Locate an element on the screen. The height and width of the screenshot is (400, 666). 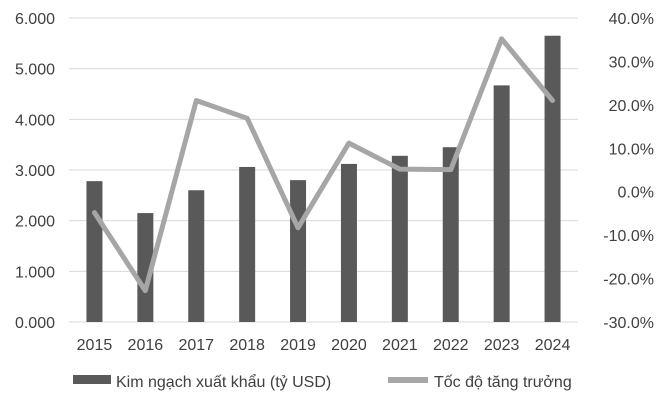
x-tick-label: 2018 is located at coordinates (247, 345).